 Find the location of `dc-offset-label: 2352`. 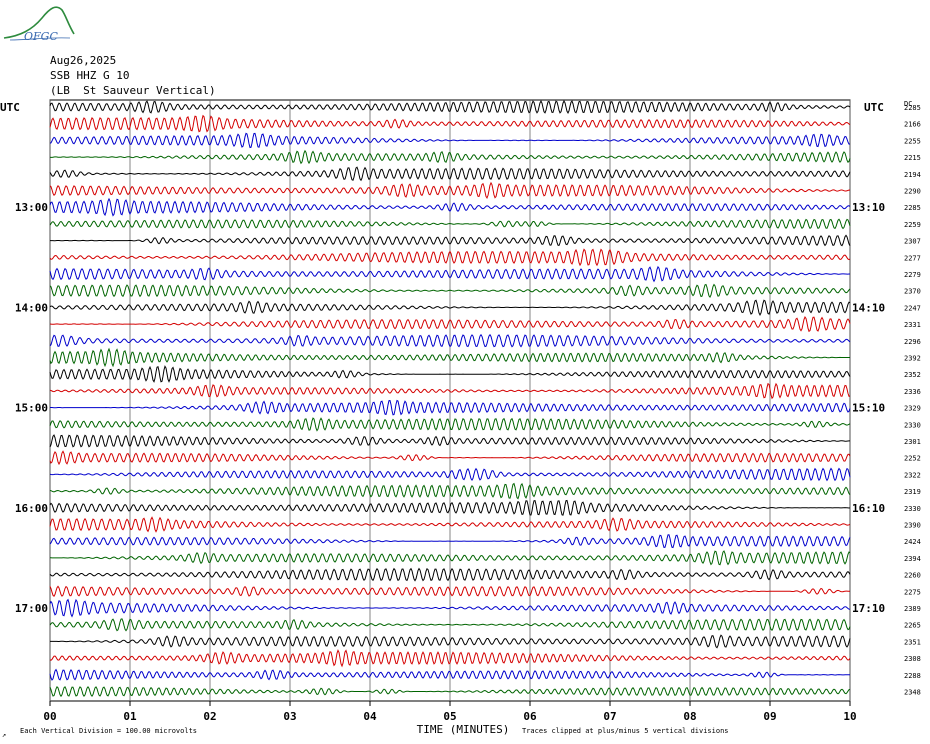

dc-offset-label: 2352 is located at coordinates (912, 375).